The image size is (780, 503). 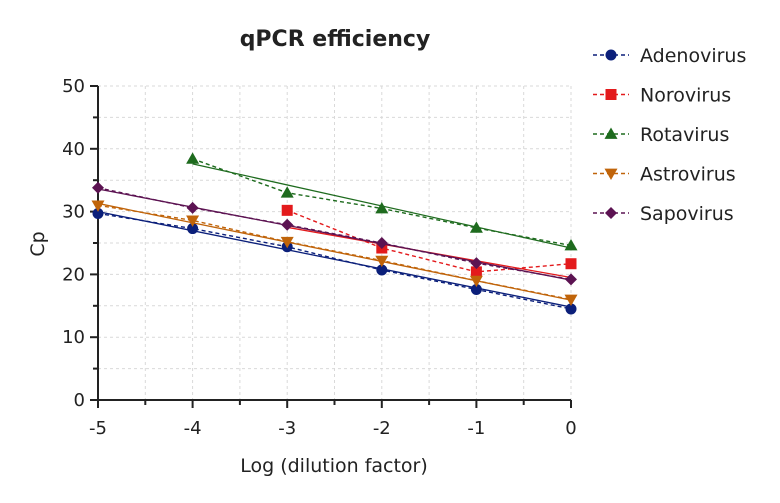 What do you see at coordinates (570, 428) in the screenshot?
I see `x-tick-label: 0` at bounding box center [570, 428].